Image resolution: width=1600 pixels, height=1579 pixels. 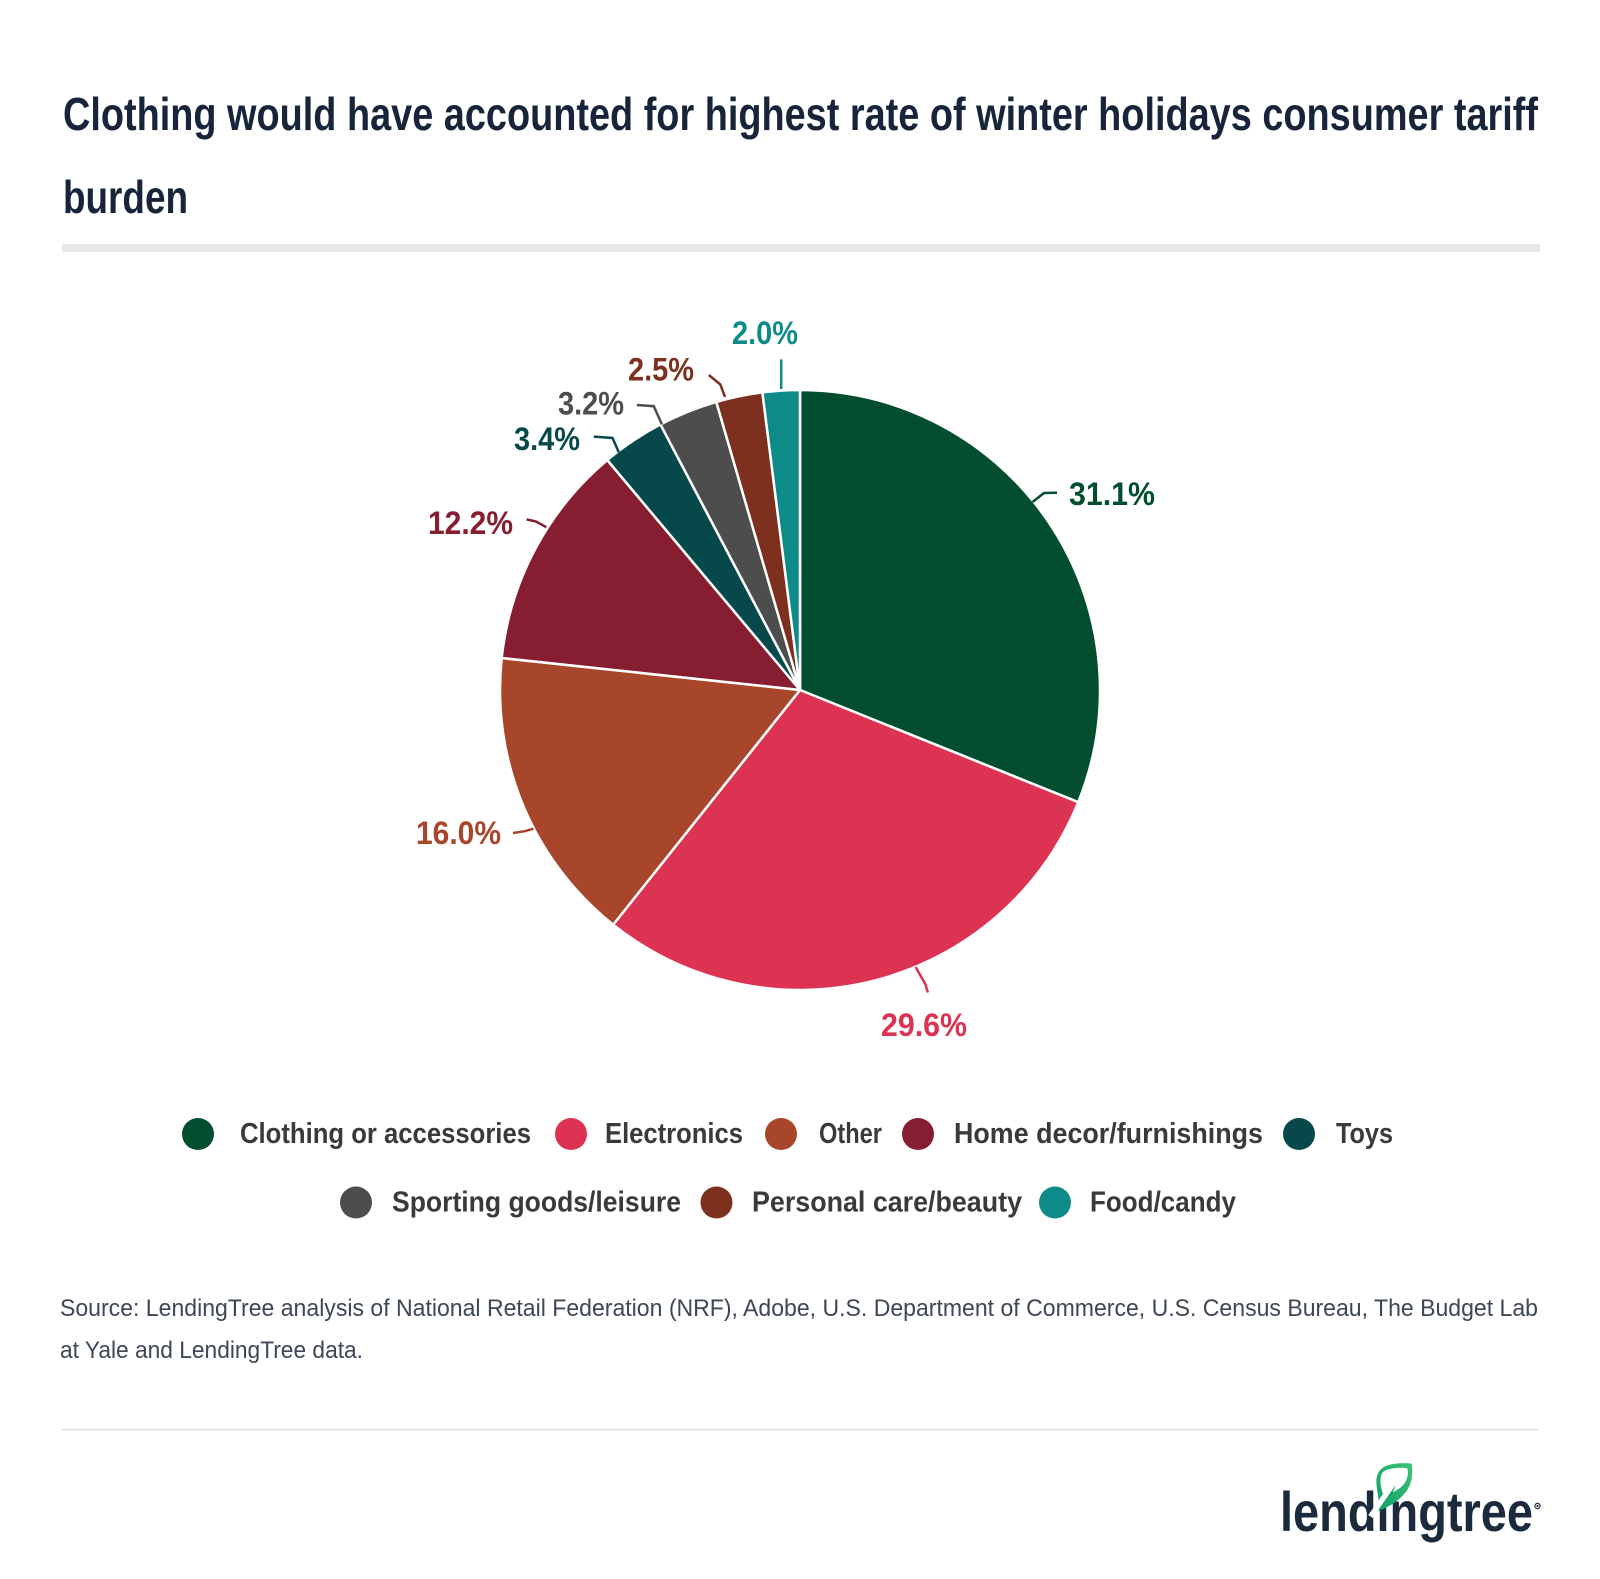 I want to click on svg-text: 3.2%, so click(x=591, y=404).